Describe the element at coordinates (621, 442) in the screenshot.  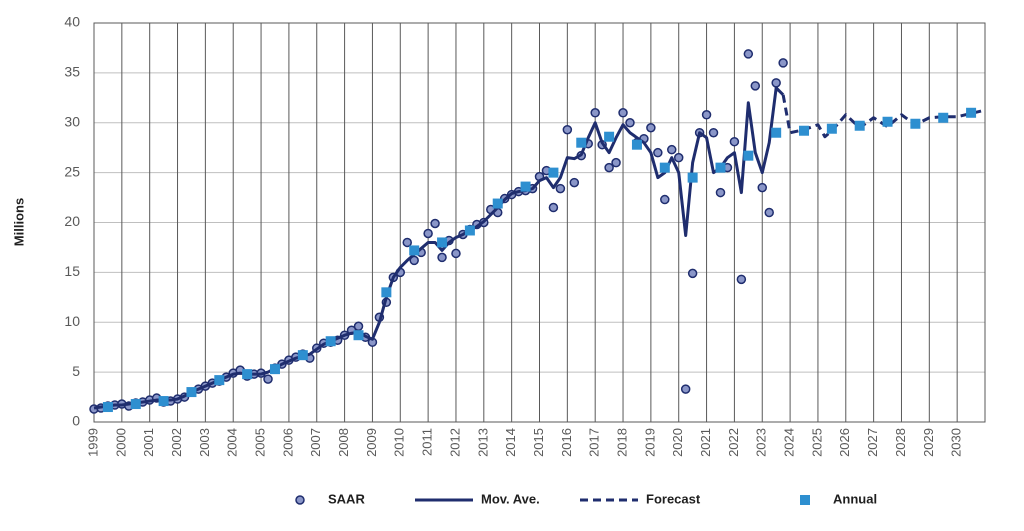
I see `x-tick-label: 2018` at that location.